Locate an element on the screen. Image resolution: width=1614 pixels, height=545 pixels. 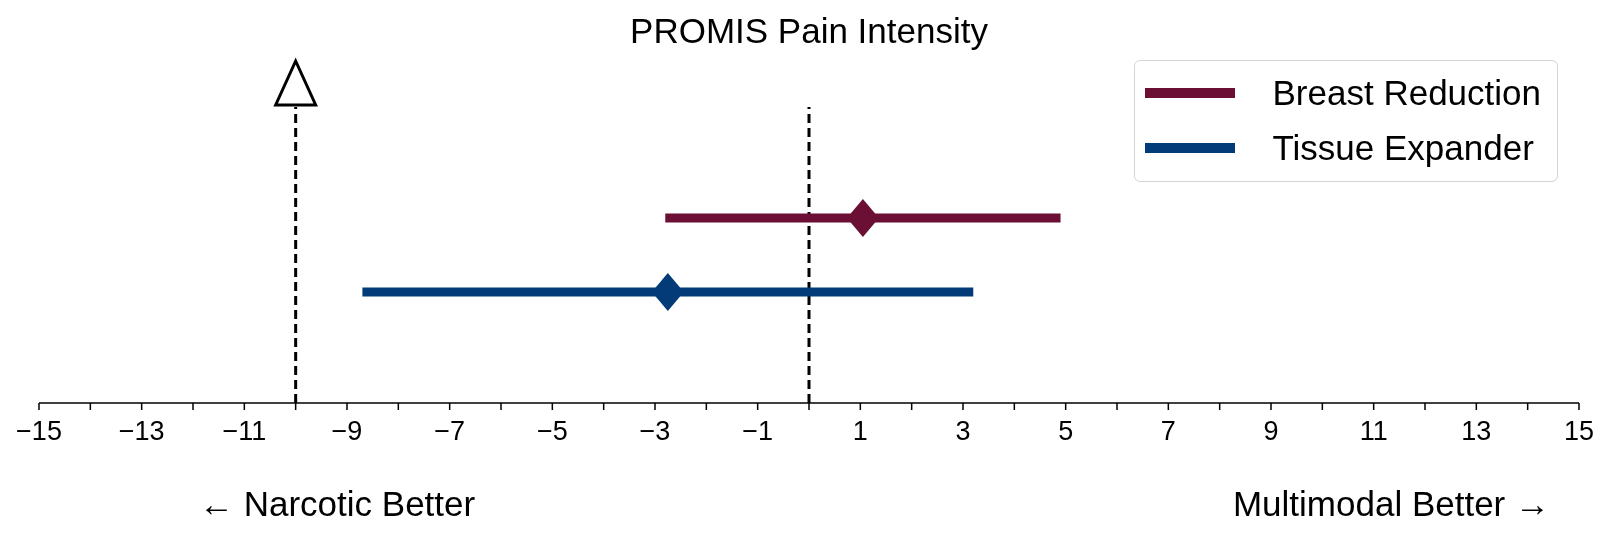
text: Multimodal Better → is located at coordinates (1391, 504).